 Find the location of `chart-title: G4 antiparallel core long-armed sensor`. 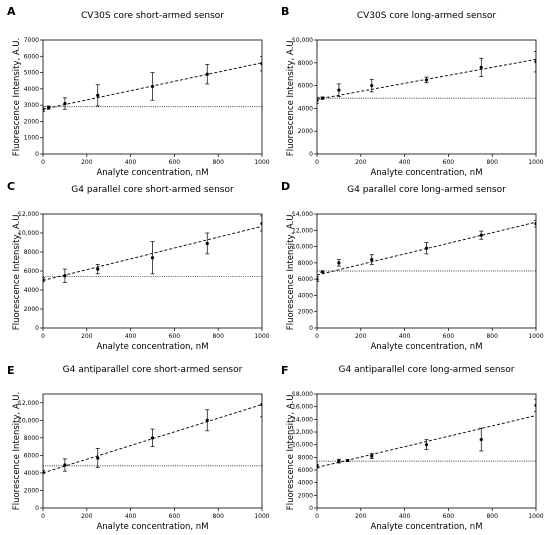

chart-title: G4 antiparallel core long-armed sensor is located at coordinates (427, 370).